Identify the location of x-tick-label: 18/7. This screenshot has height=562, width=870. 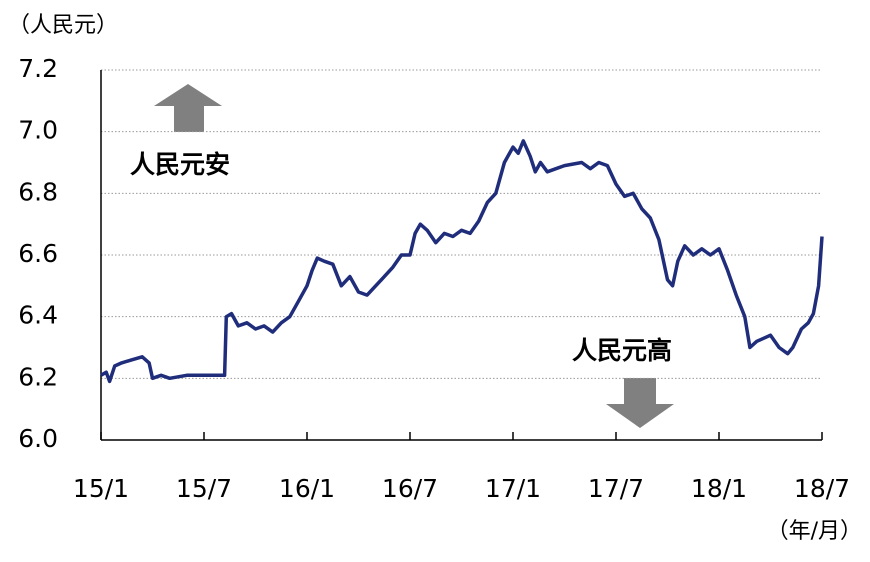
(822, 488).